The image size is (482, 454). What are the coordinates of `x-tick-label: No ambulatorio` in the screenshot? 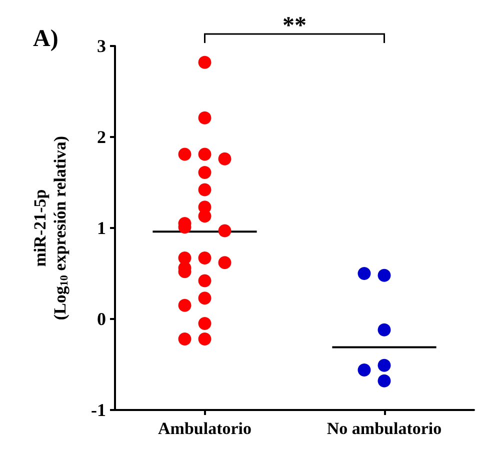 It's located at (384, 428).